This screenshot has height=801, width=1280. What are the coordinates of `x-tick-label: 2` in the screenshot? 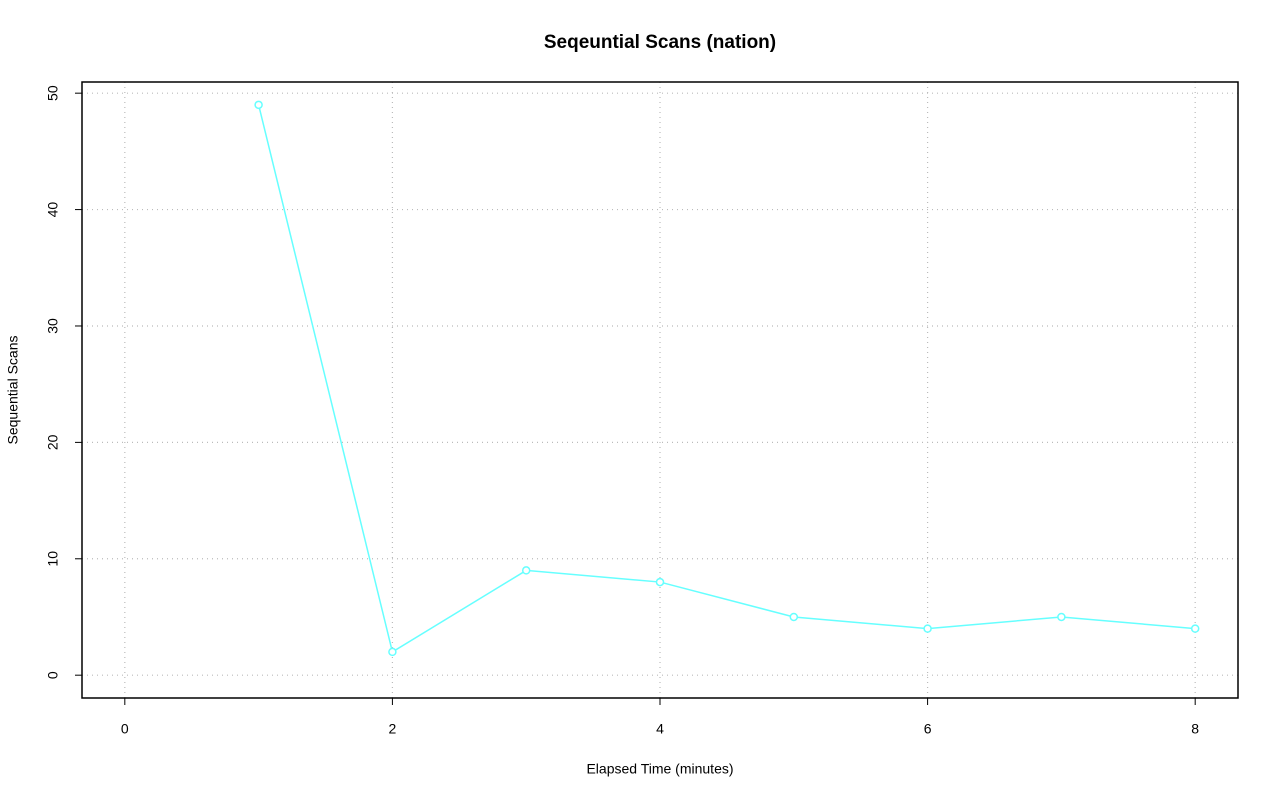 It's located at (393, 729).